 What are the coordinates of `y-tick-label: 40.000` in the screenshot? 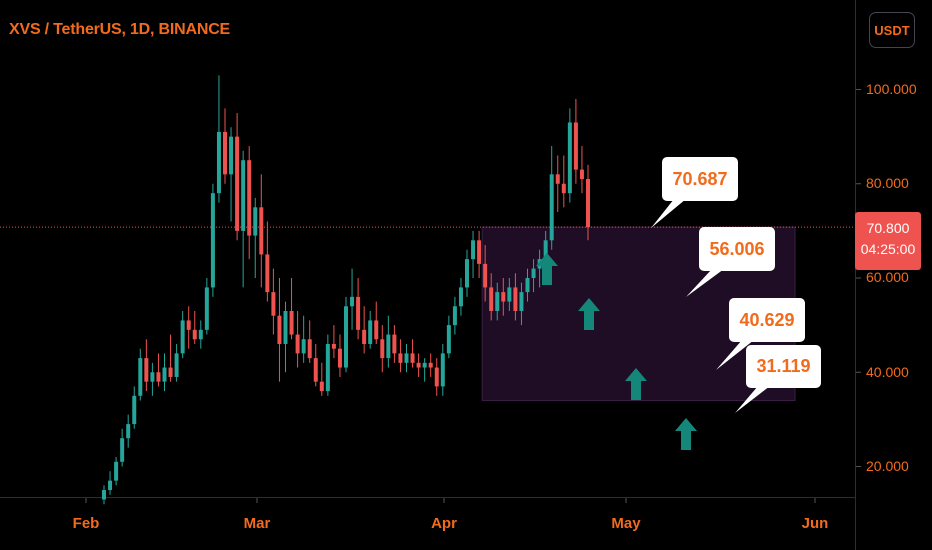 It's located at (887, 372).